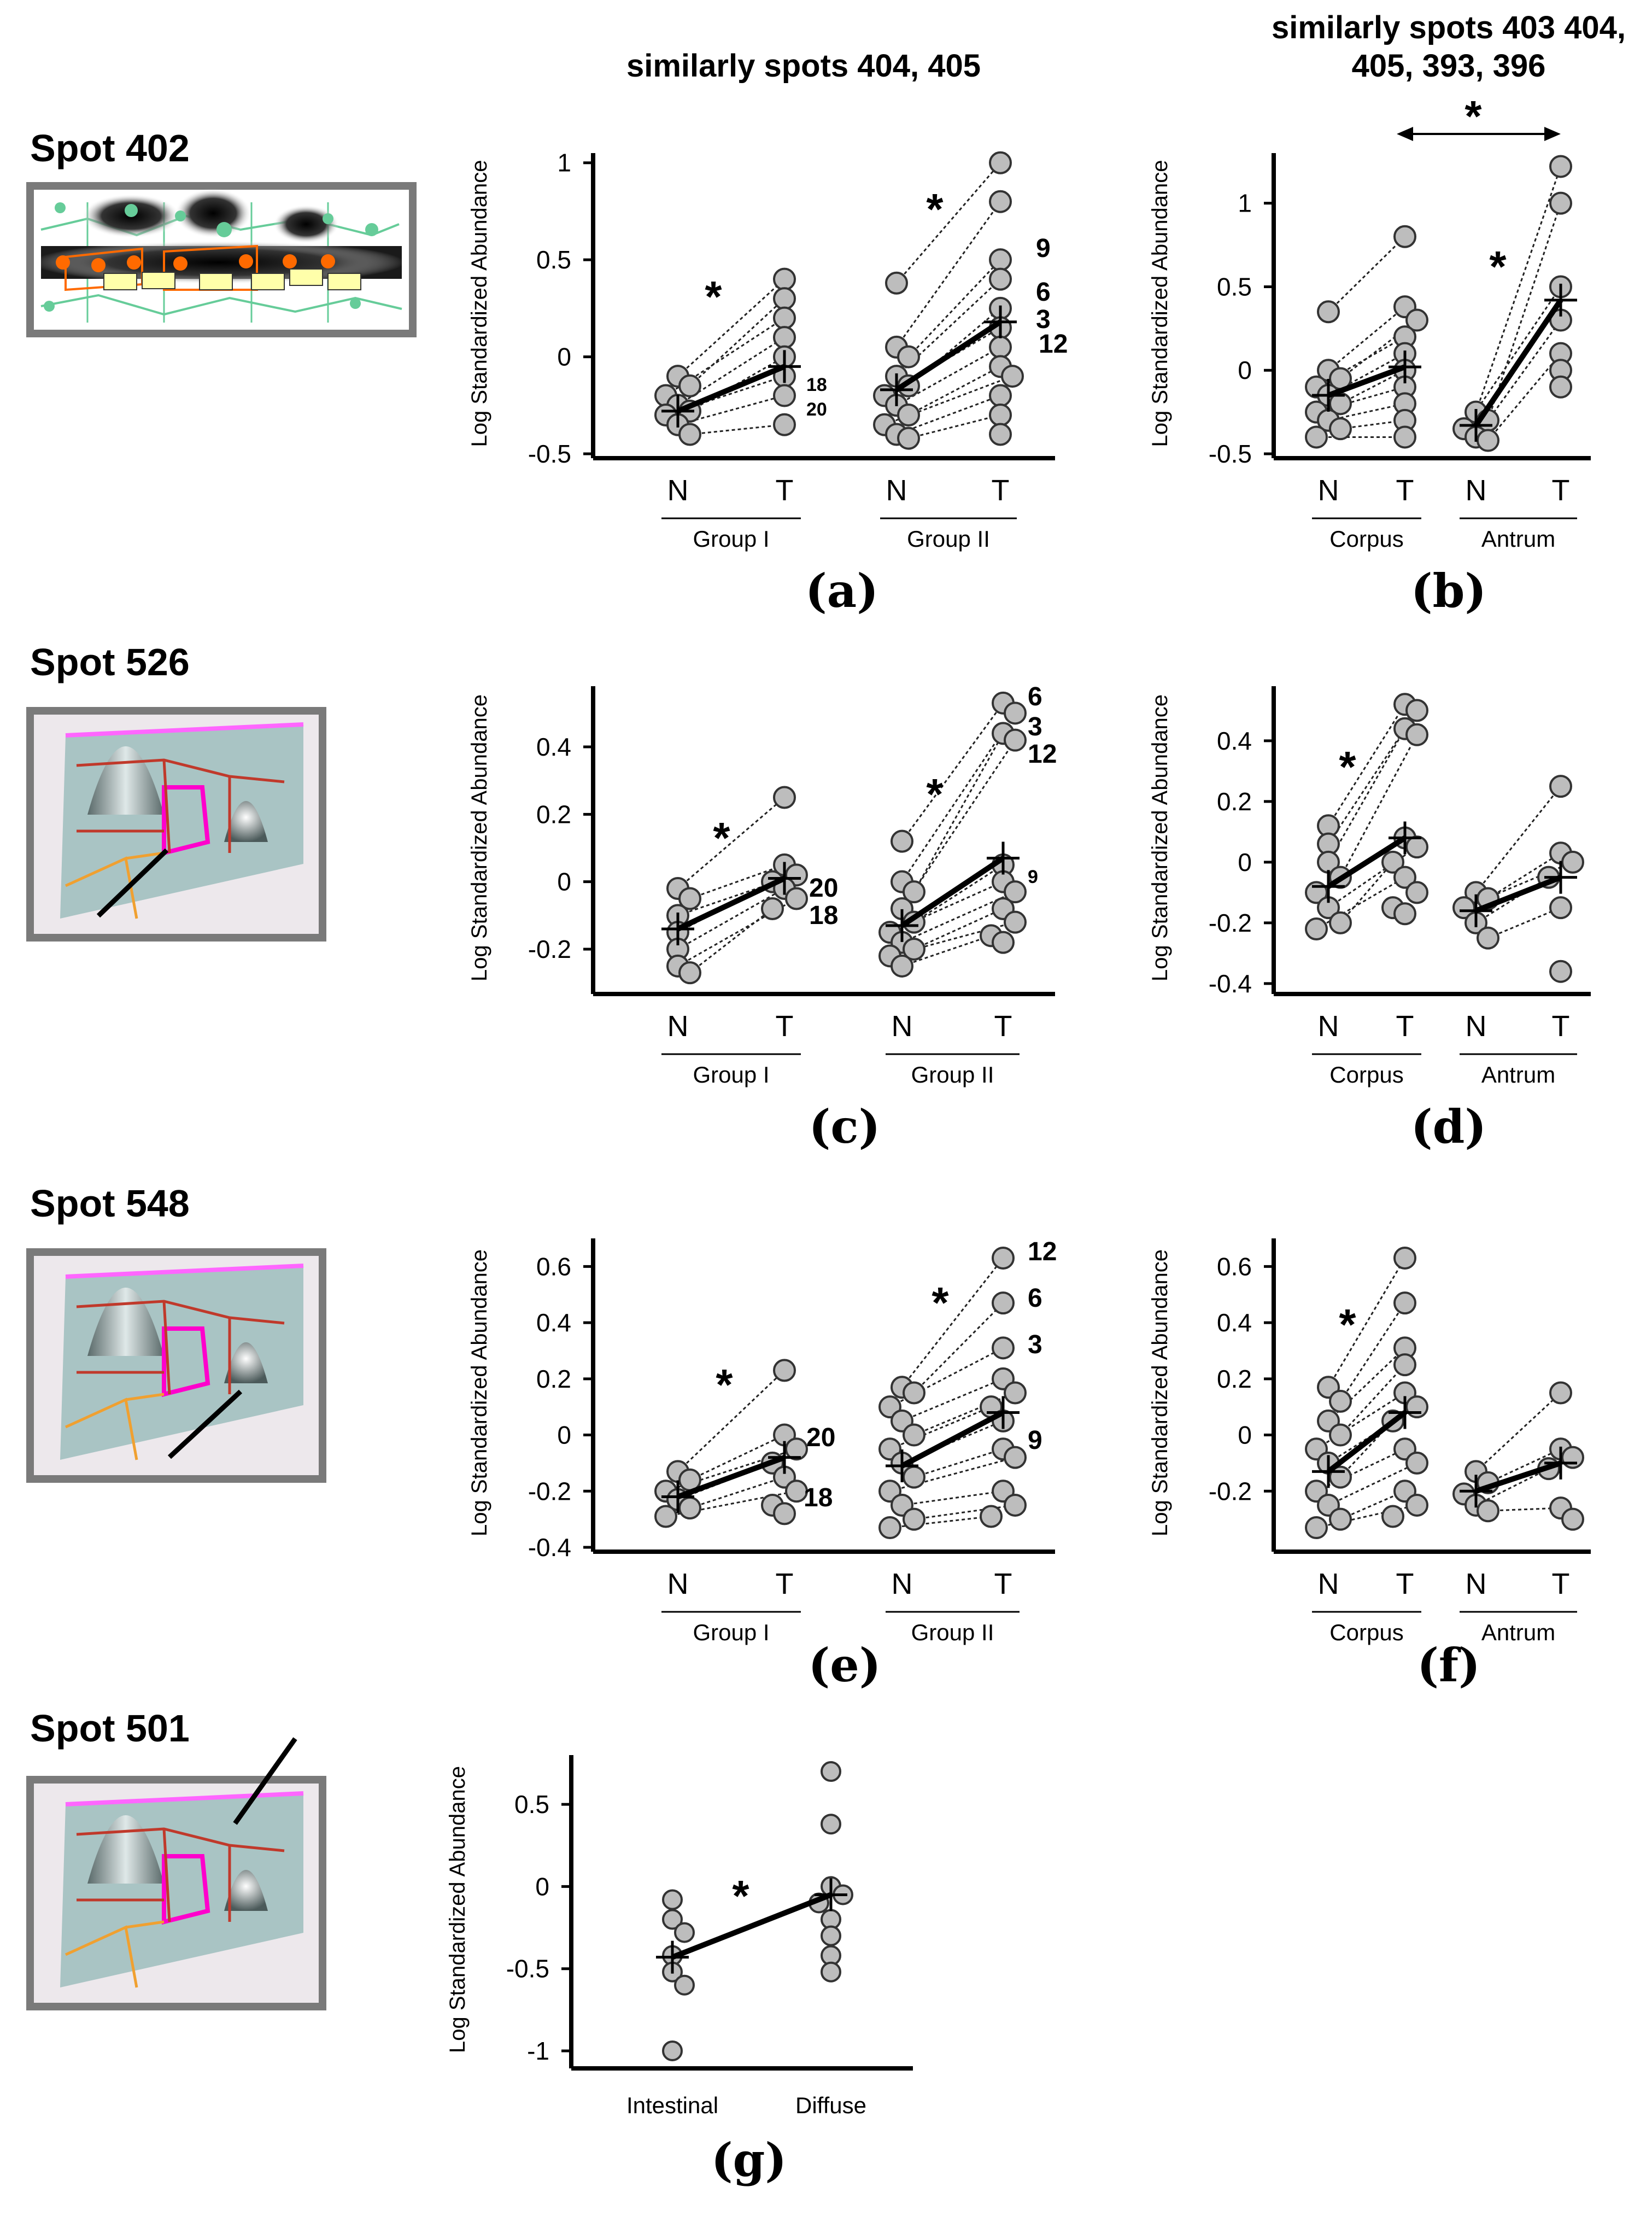  I want to click on chart-c-group-label: Group II, so click(953, 1074).